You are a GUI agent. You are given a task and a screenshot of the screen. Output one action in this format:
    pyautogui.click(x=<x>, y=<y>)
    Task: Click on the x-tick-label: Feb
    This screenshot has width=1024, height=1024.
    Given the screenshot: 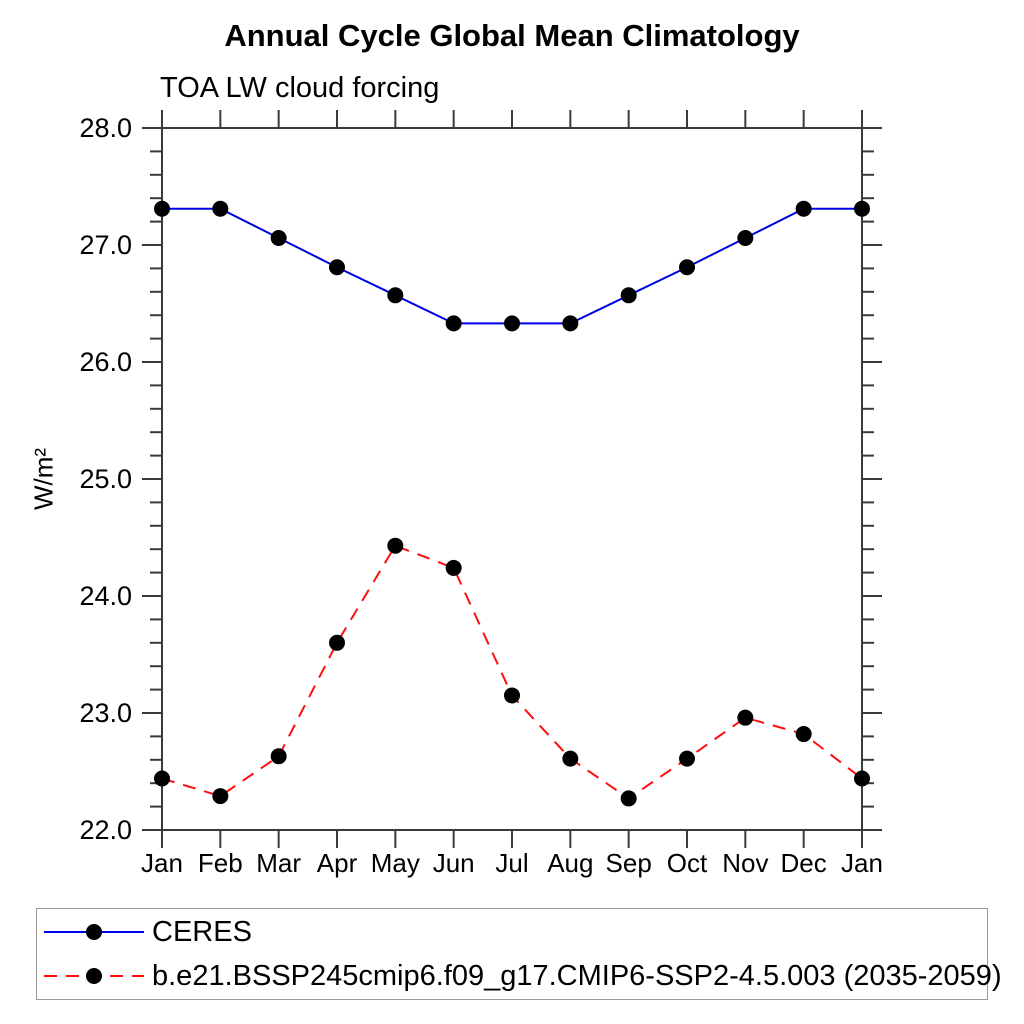 What is the action you would take?
    pyautogui.click(x=220, y=863)
    